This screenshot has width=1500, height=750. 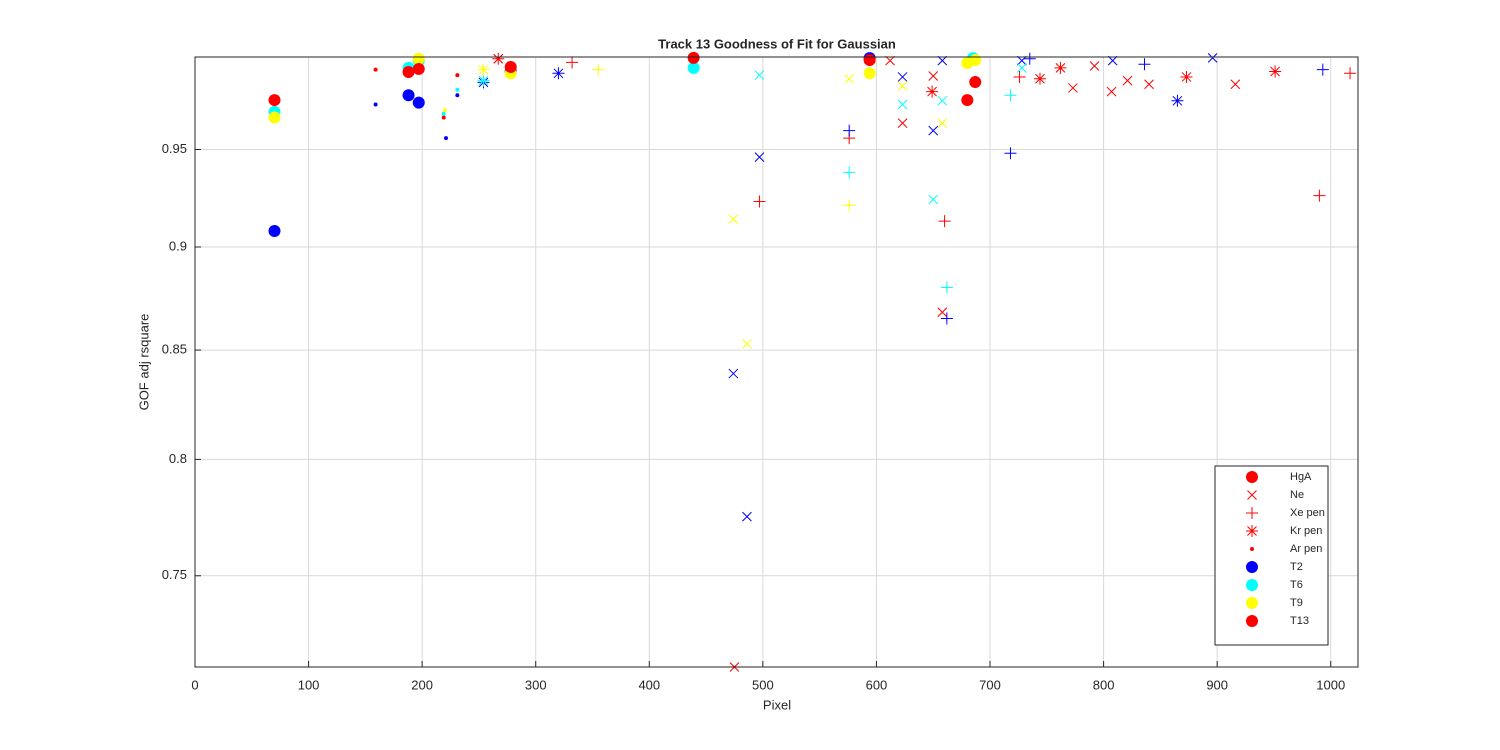 What do you see at coordinates (990, 684) in the screenshot?
I see `x-tick-label: 700` at bounding box center [990, 684].